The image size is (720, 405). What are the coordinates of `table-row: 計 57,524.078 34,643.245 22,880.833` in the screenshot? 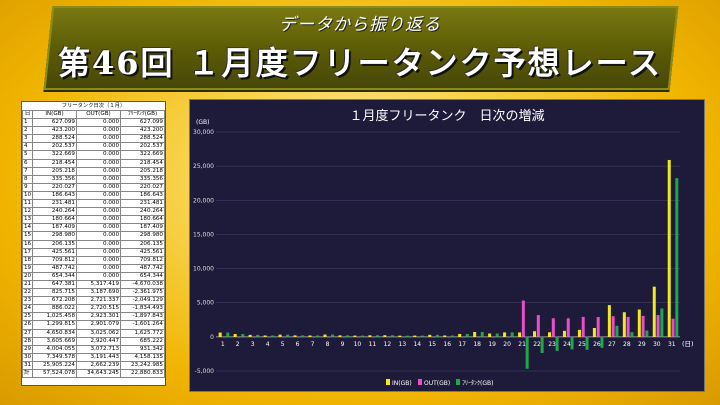 It's located at (93, 373).